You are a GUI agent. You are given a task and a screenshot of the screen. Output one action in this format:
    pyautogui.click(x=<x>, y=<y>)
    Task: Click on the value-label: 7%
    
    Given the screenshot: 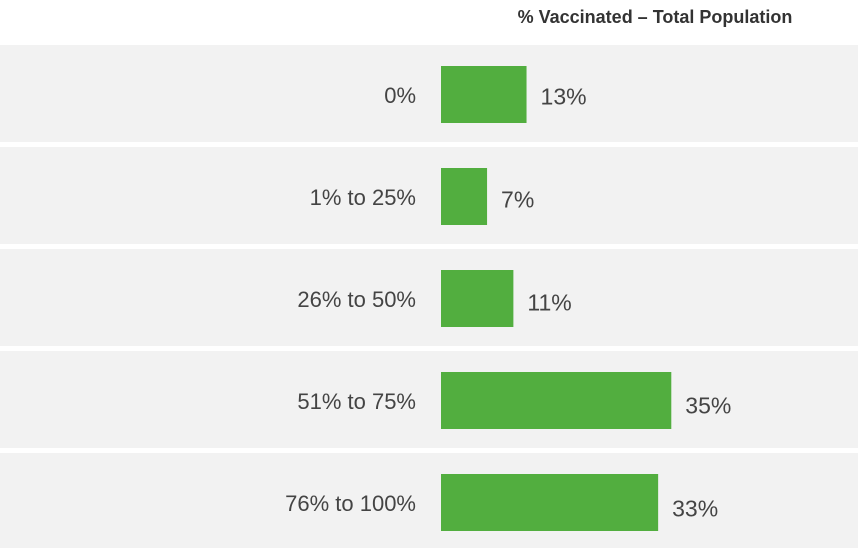 What is the action you would take?
    pyautogui.click(x=517, y=200)
    